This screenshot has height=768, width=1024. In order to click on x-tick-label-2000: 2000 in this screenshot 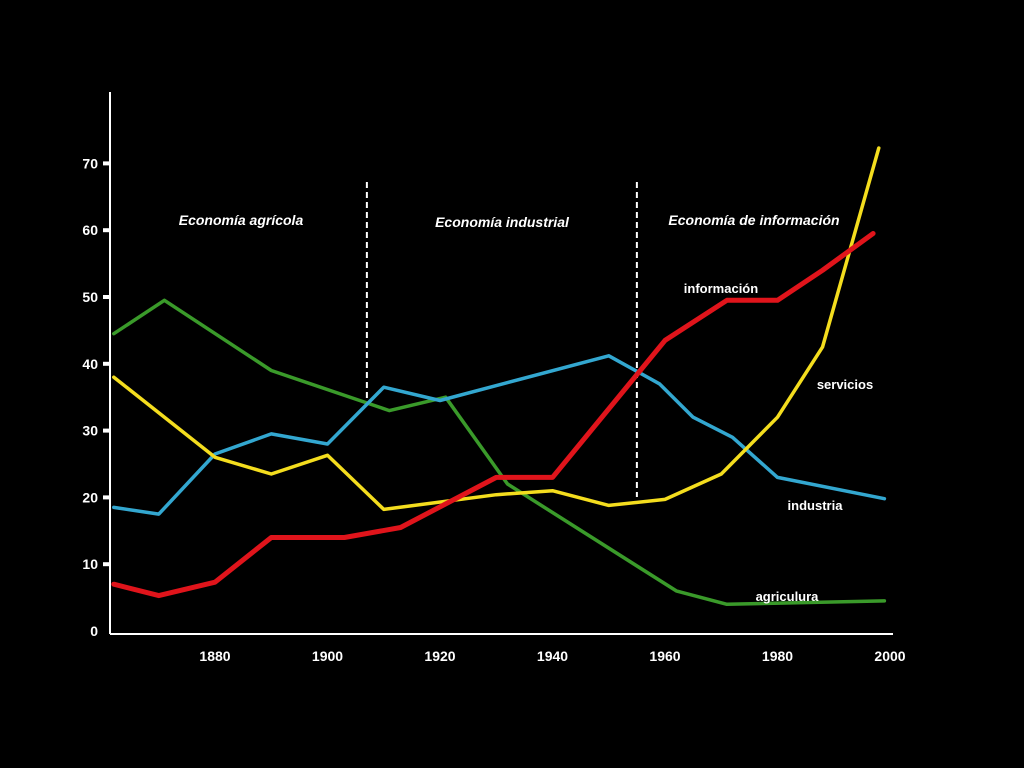, I will do `click(889, 656)`.